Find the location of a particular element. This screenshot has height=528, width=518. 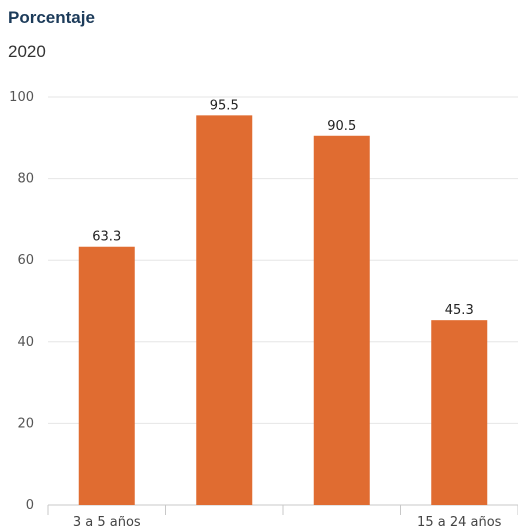

chart-subtitle: 2020 is located at coordinates (27, 51).